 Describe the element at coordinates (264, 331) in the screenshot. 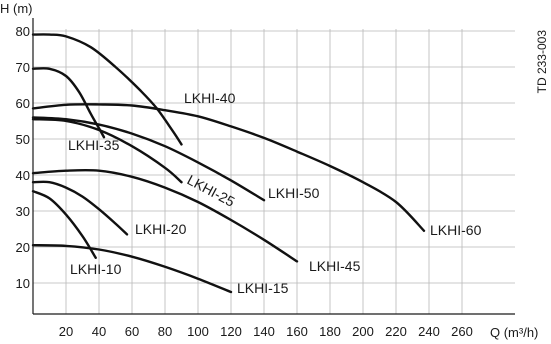

I see `x-tick-label: 140` at that location.